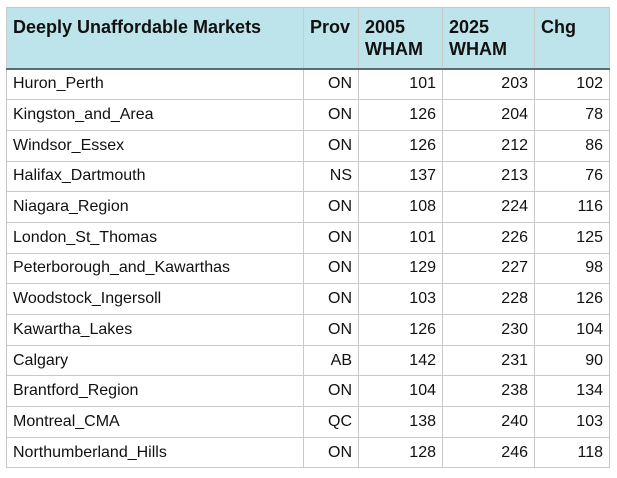 The height and width of the screenshot is (478, 617). Describe the element at coordinates (488, 360) in the screenshot. I see `value-cell: 231` at that location.